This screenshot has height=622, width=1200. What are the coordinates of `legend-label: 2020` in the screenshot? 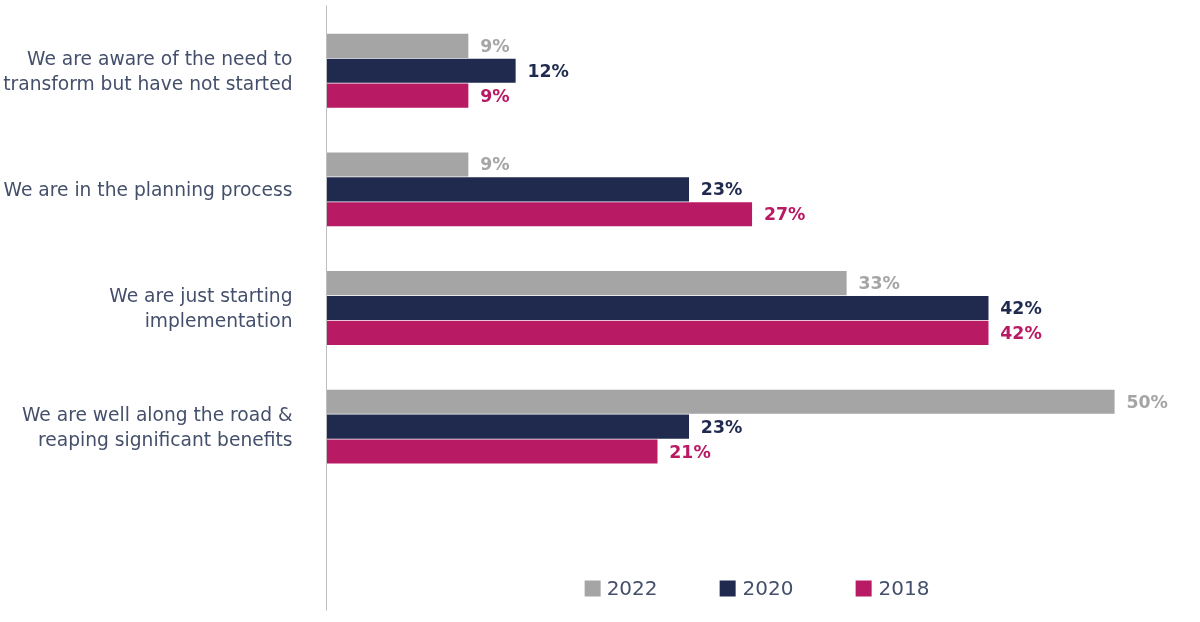 It's located at (768, 588).